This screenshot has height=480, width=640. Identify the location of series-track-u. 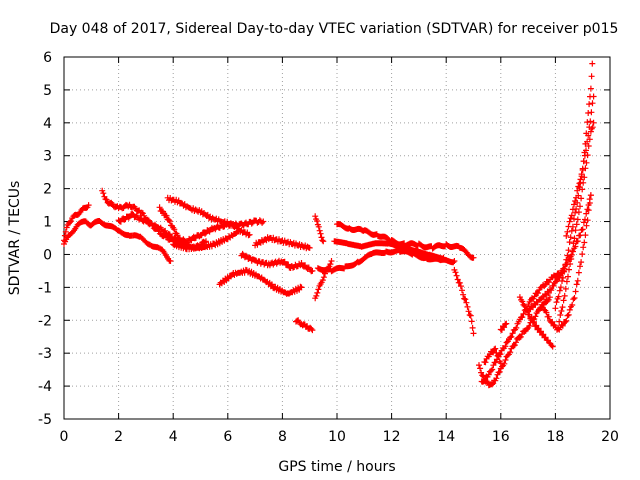
(503, 326).